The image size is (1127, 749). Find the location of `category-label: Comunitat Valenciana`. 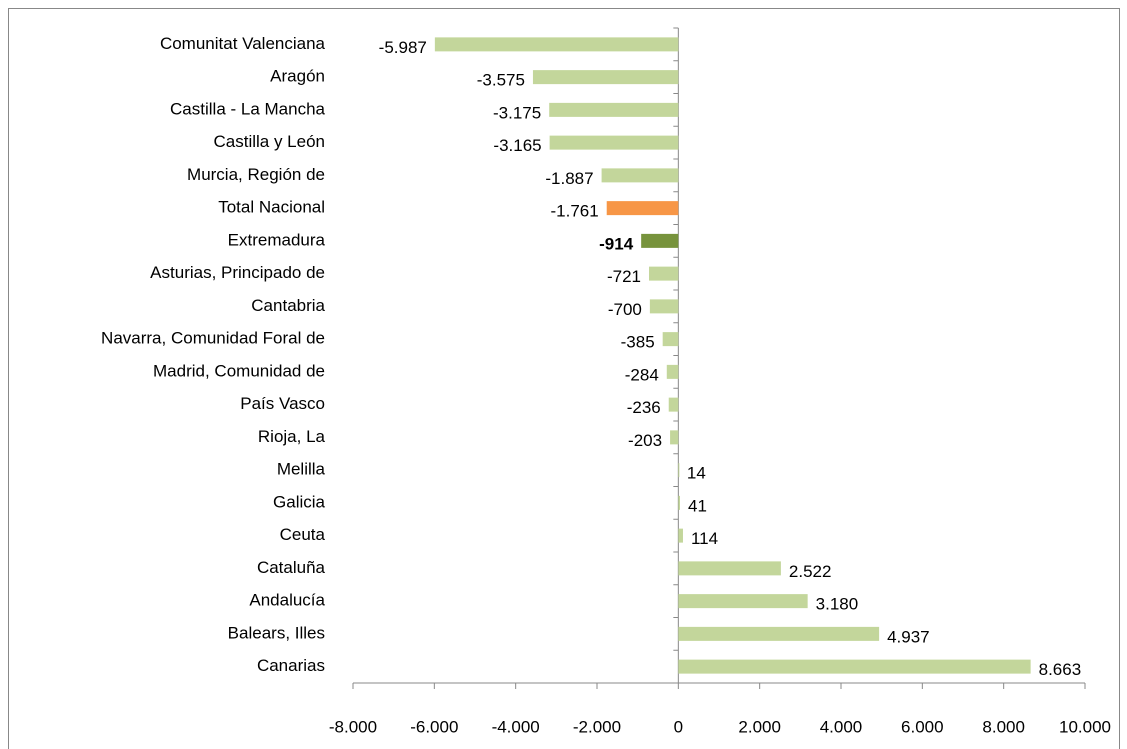

category-label: Comunitat Valenciana is located at coordinates (243, 43).